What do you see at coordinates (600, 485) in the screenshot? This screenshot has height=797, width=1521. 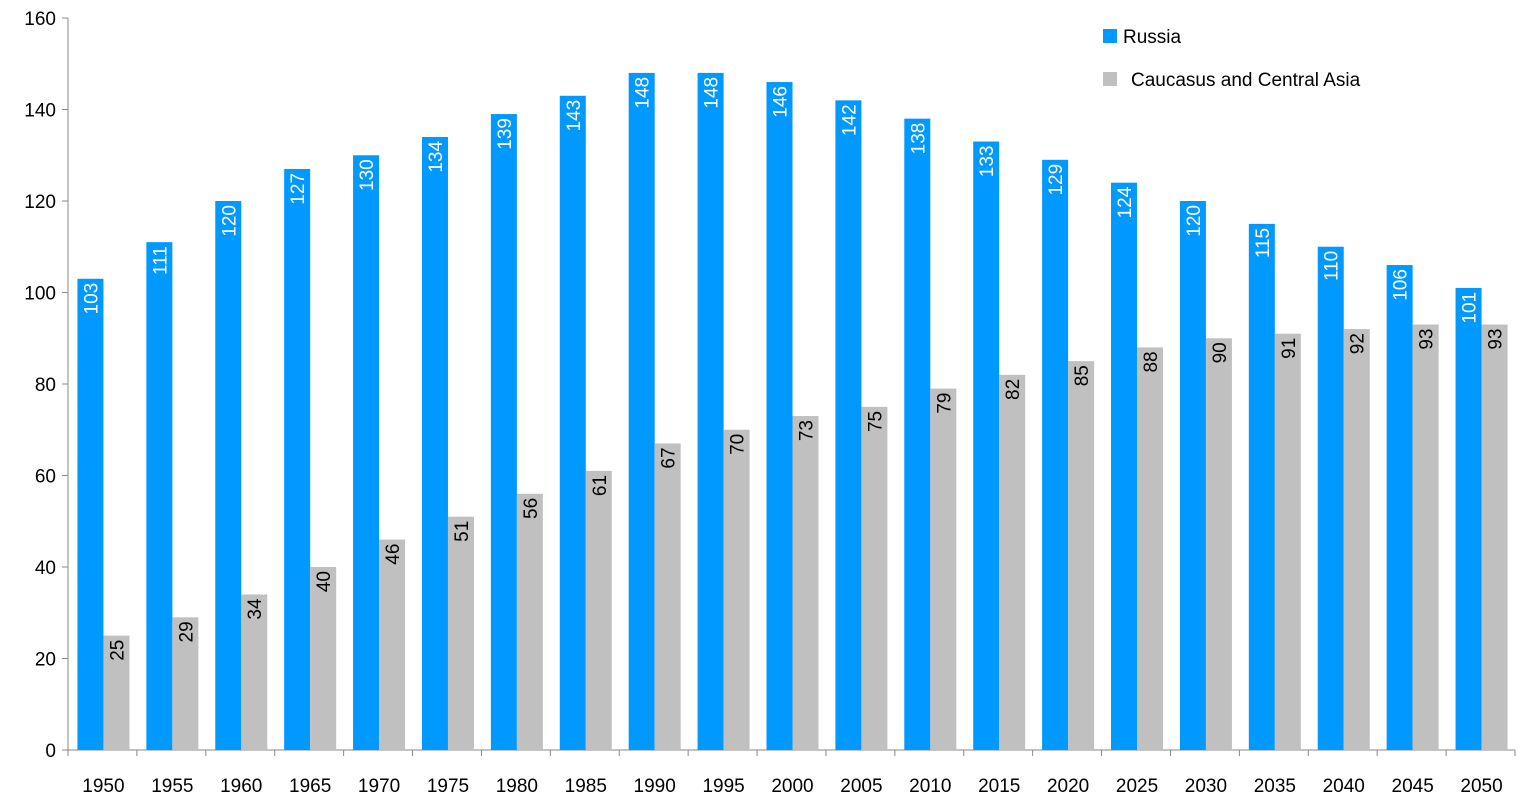 I see `data-label: 61` at bounding box center [600, 485].